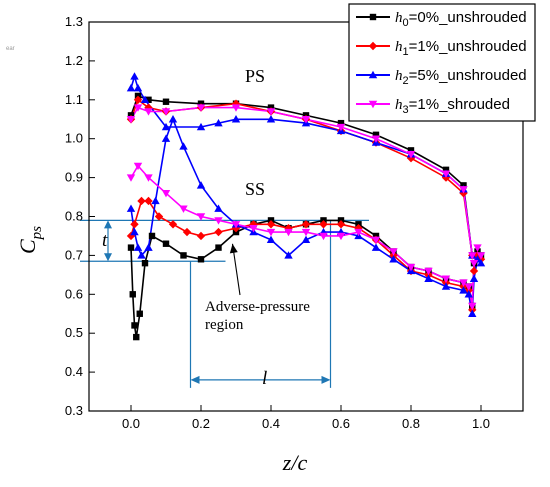 The height and width of the screenshot is (487, 550). Describe the element at coordinates (74, 177) in the screenshot. I see `y-tick-label: 0.9` at that location.